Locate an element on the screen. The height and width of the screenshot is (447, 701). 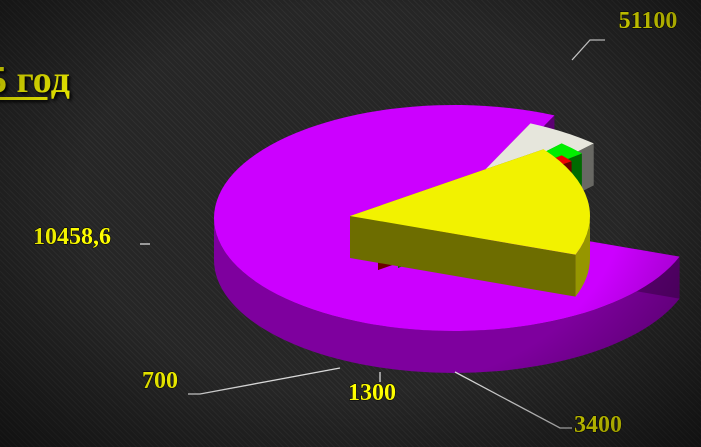
data-label-4: 10458,6 is located at coordinates (72, 237).